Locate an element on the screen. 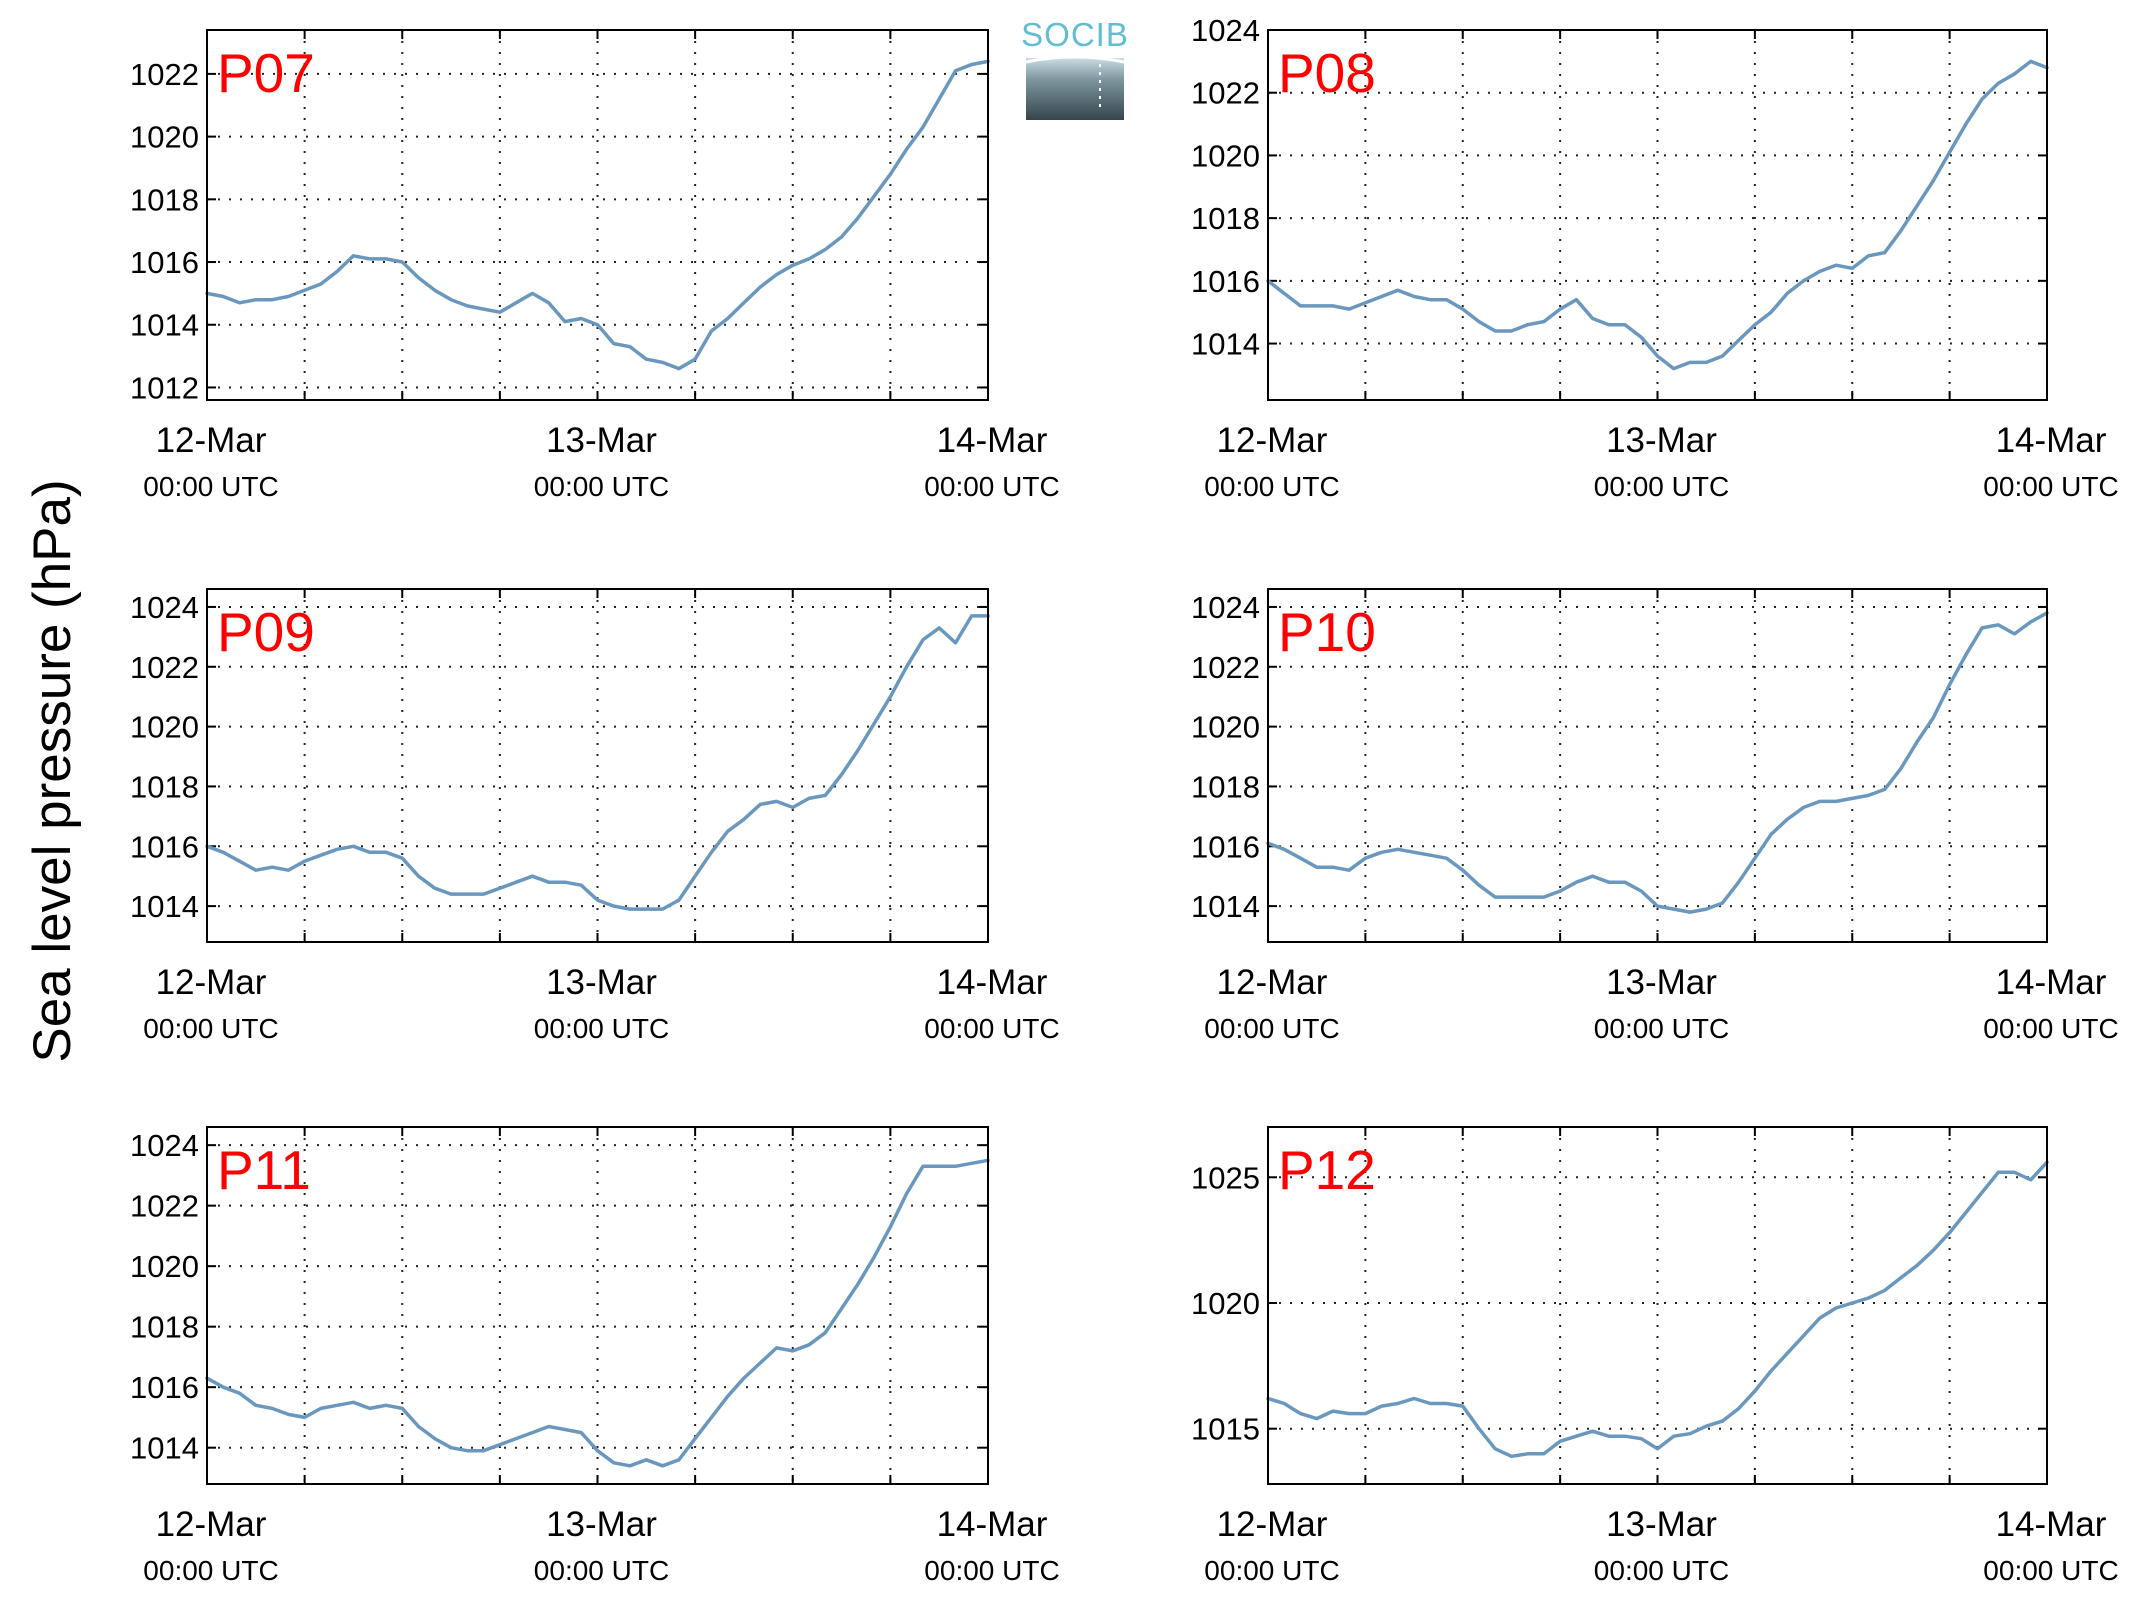 This screenshot has width=2133, height=1613. y-tick-label: 1025 is located at coordinates (1225, 1177).